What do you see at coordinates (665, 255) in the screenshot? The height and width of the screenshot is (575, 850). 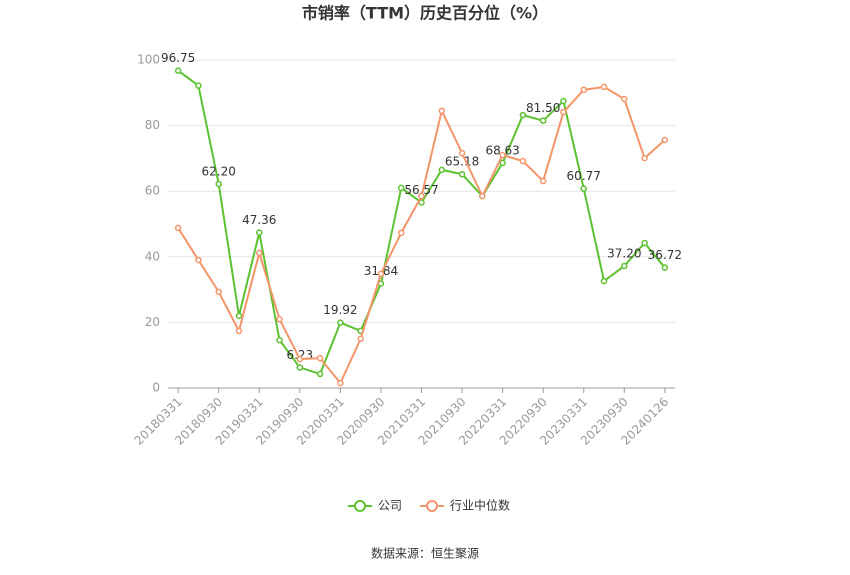 I see `data-label: 36.72` at bounding box center [665, 255].